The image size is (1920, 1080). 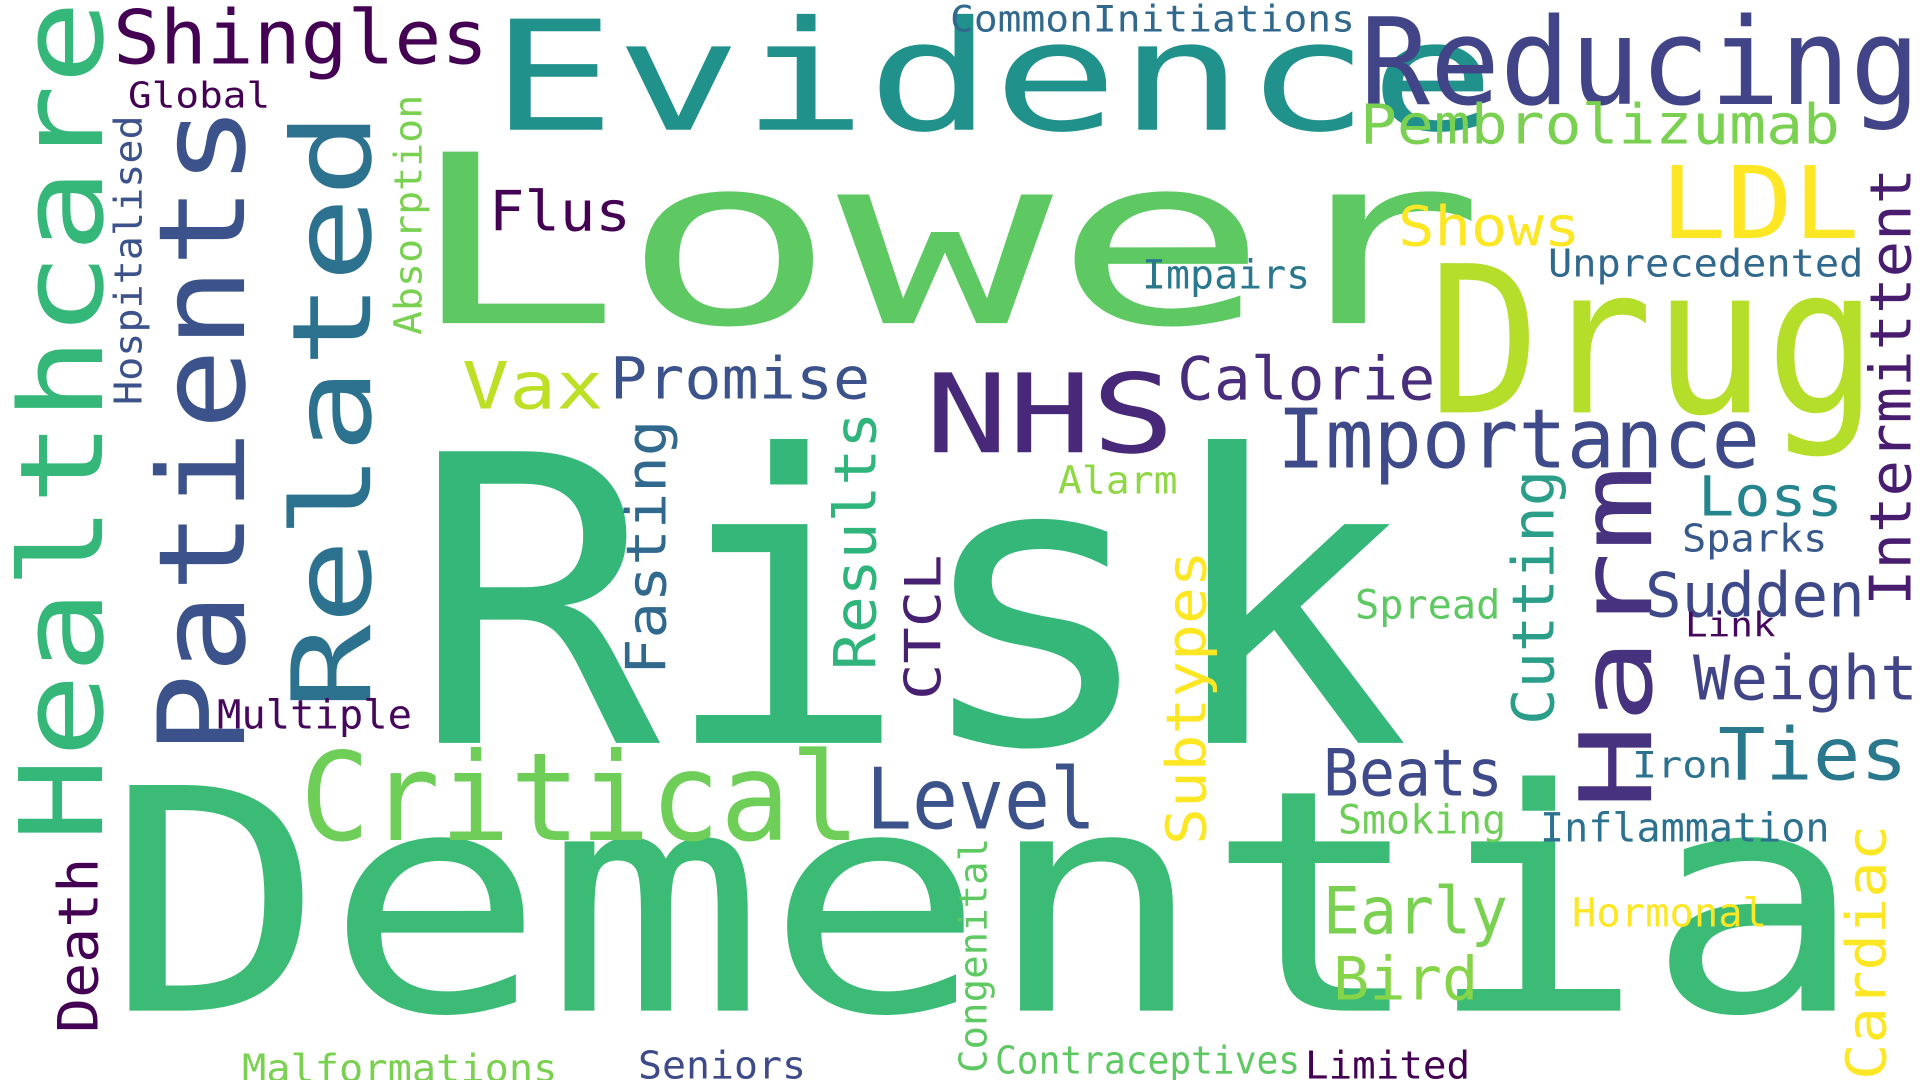 I want to click on word-death: Death, so click(x=79, y=945).